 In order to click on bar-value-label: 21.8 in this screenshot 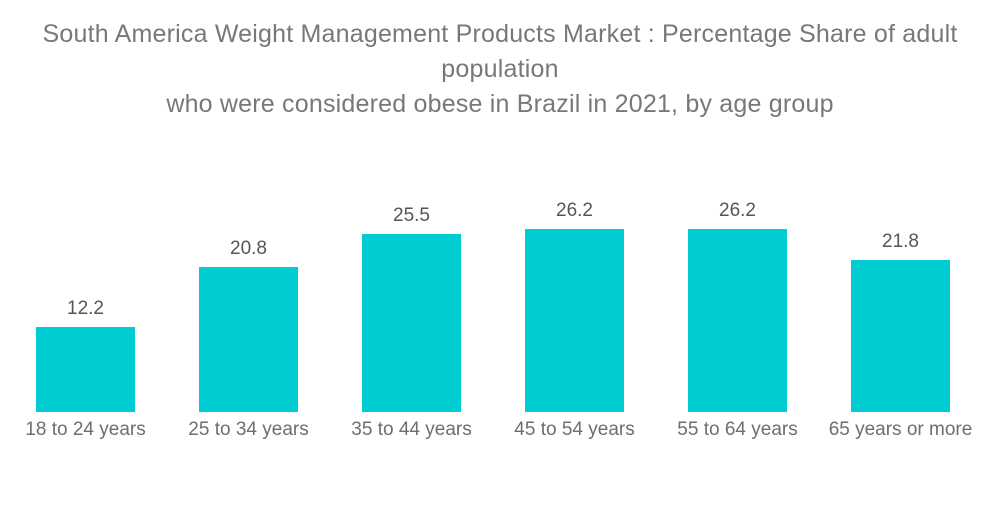, I will do `click(900, 241)`.